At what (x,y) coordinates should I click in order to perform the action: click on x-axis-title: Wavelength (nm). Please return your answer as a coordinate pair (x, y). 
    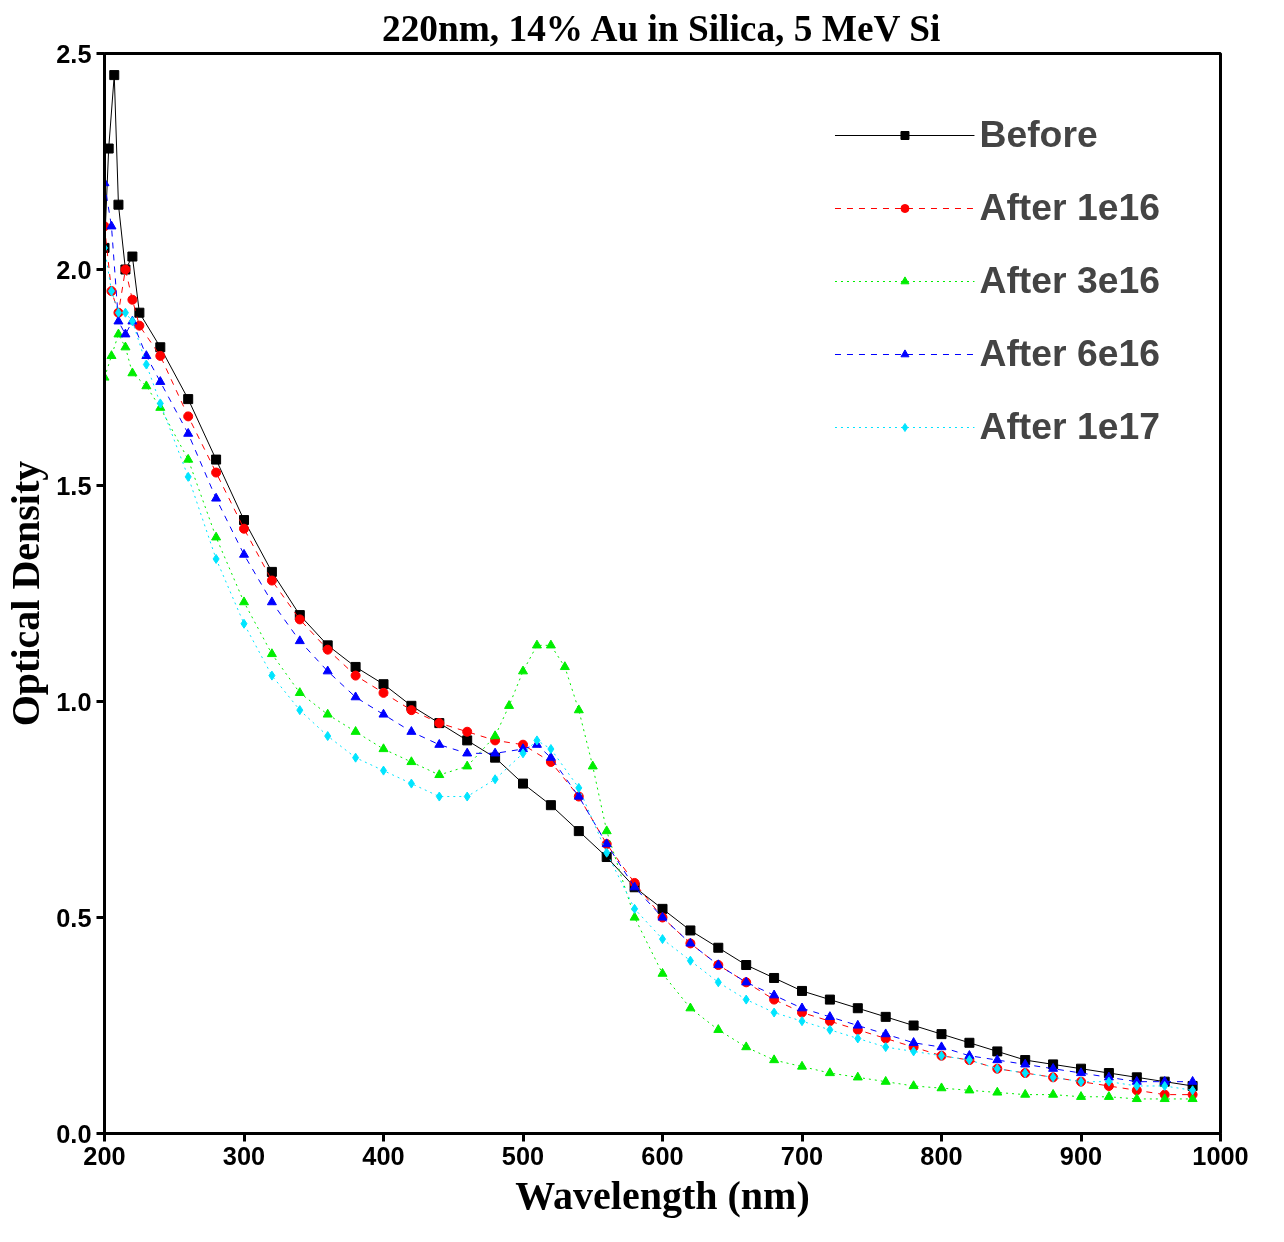
    Looking at the image, I should click on (662, 1195).